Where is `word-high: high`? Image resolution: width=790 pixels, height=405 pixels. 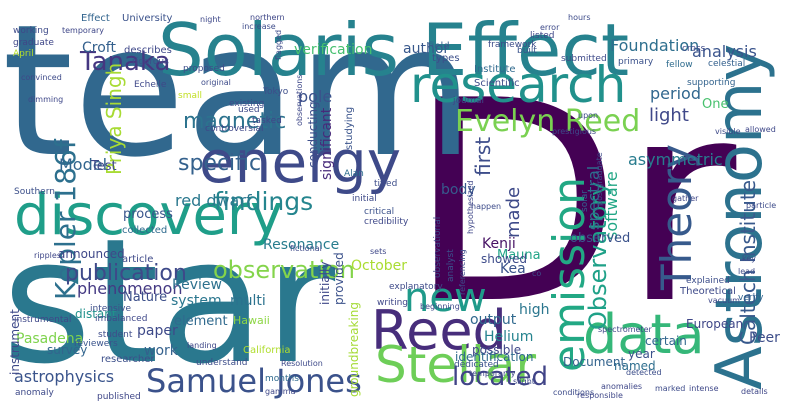
word-high: high is located at coordinates (534, 310).